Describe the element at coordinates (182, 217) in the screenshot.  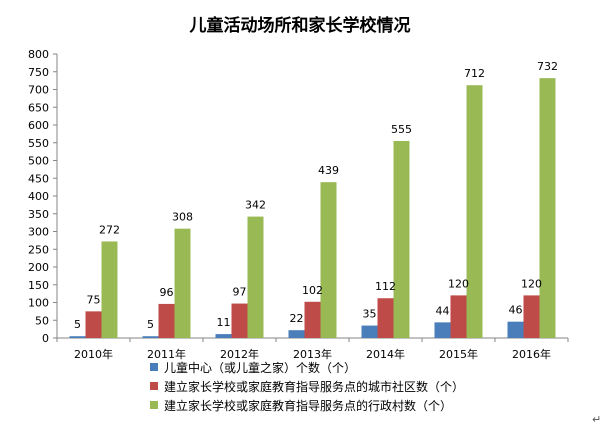
I see `data-label-series-3: 308` at that location.